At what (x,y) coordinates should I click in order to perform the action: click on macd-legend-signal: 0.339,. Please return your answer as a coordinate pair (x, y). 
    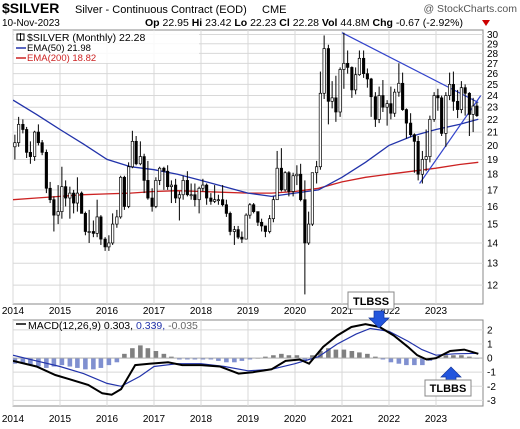
    Looking at the image, I should click on (150, 326).